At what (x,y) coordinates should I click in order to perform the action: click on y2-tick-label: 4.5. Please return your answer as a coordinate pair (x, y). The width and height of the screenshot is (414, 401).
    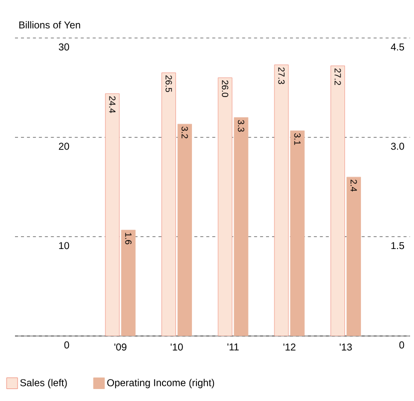
    Looking at the image, I should click on (397, 47).